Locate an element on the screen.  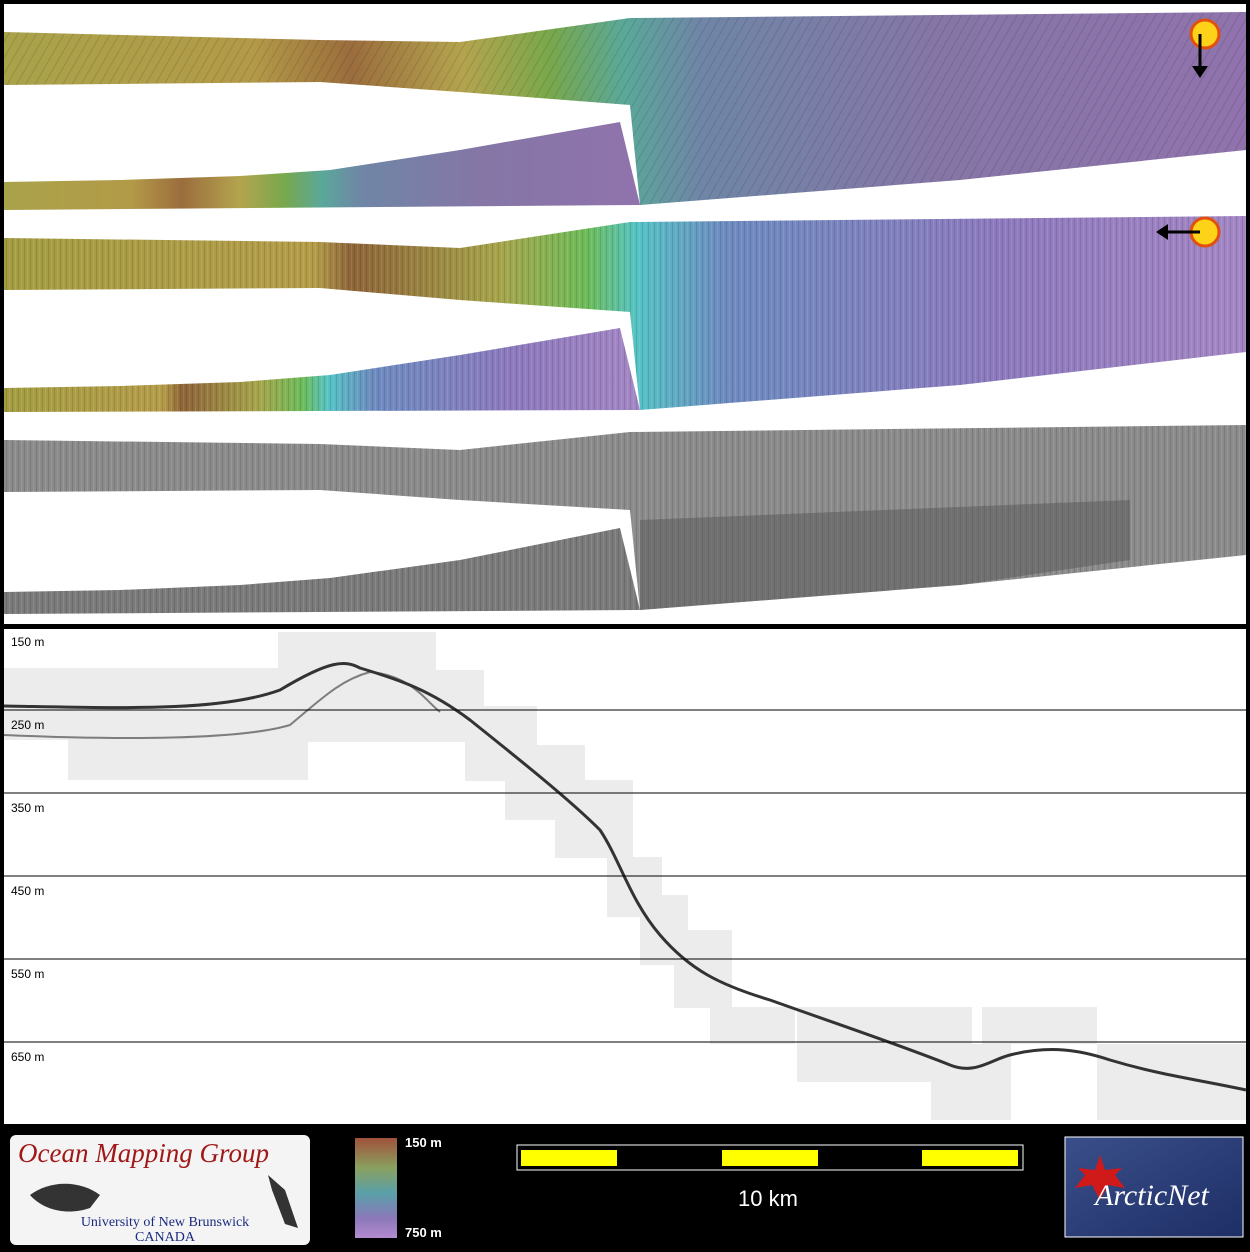
omg-title: Ocean Mapping Group is located at coordinates (143, 1153).